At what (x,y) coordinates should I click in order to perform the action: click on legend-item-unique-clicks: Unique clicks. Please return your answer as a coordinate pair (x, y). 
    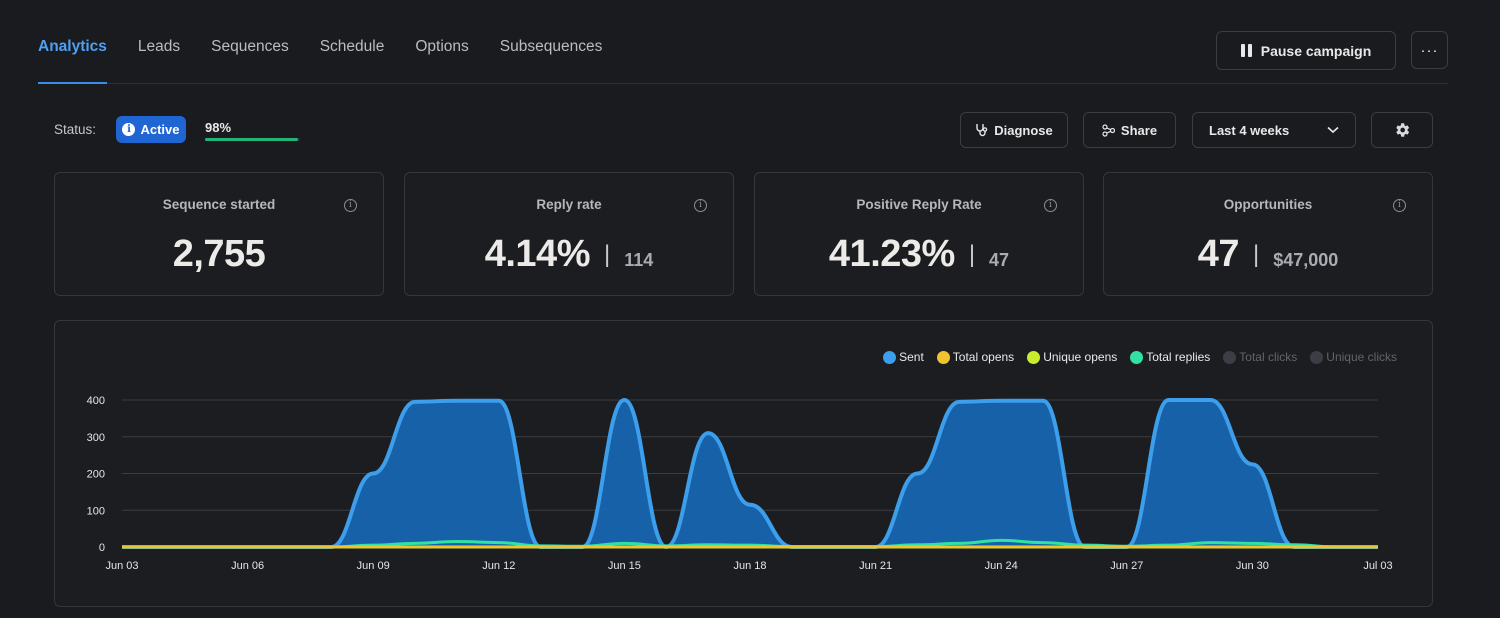
    Looking at the image, I should click on (1353, 357).